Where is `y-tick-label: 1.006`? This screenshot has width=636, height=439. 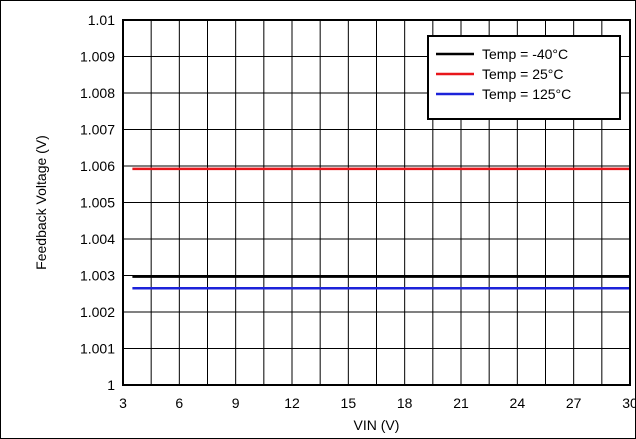 y-tick-label: 1.006 is located at coordinates (97, 166).